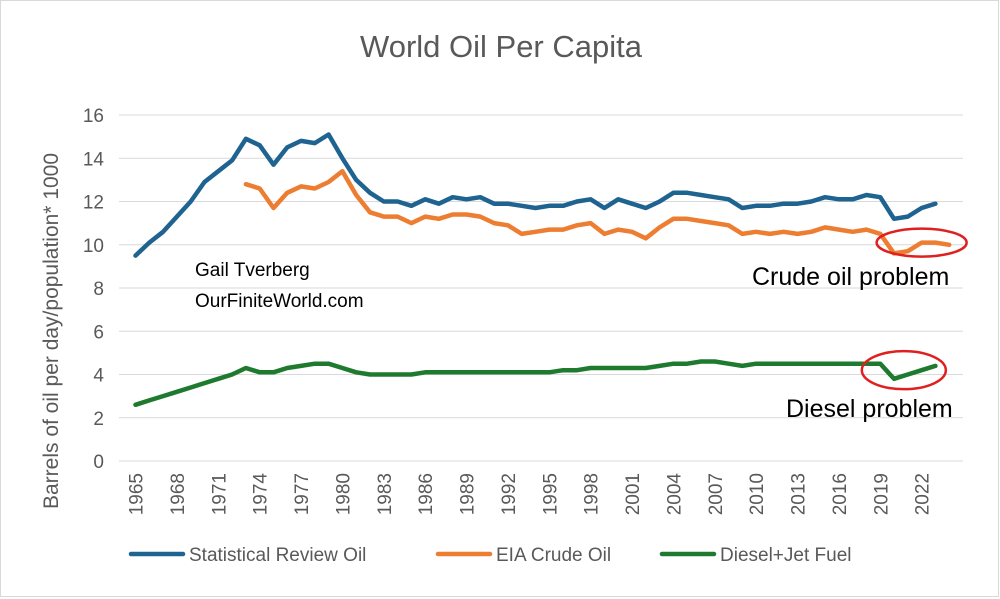 The width and height of the screenshot is (1000, 599). Describe the element at coordinates (426, 494) in the screenshot. I see `x-tick-1986: 1986` at that location.